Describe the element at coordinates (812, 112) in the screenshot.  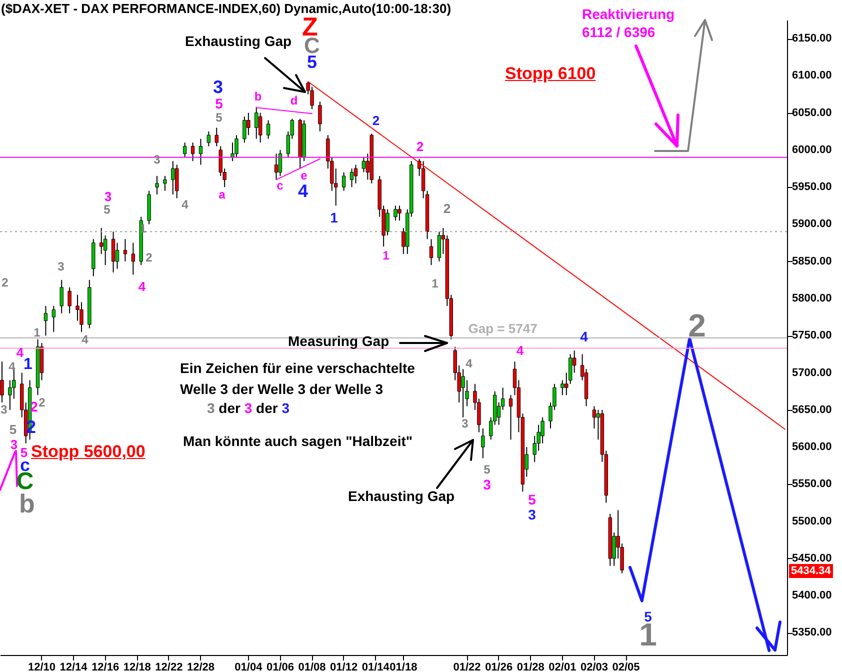
I see `y-tick-label: 6050.00` at that location.